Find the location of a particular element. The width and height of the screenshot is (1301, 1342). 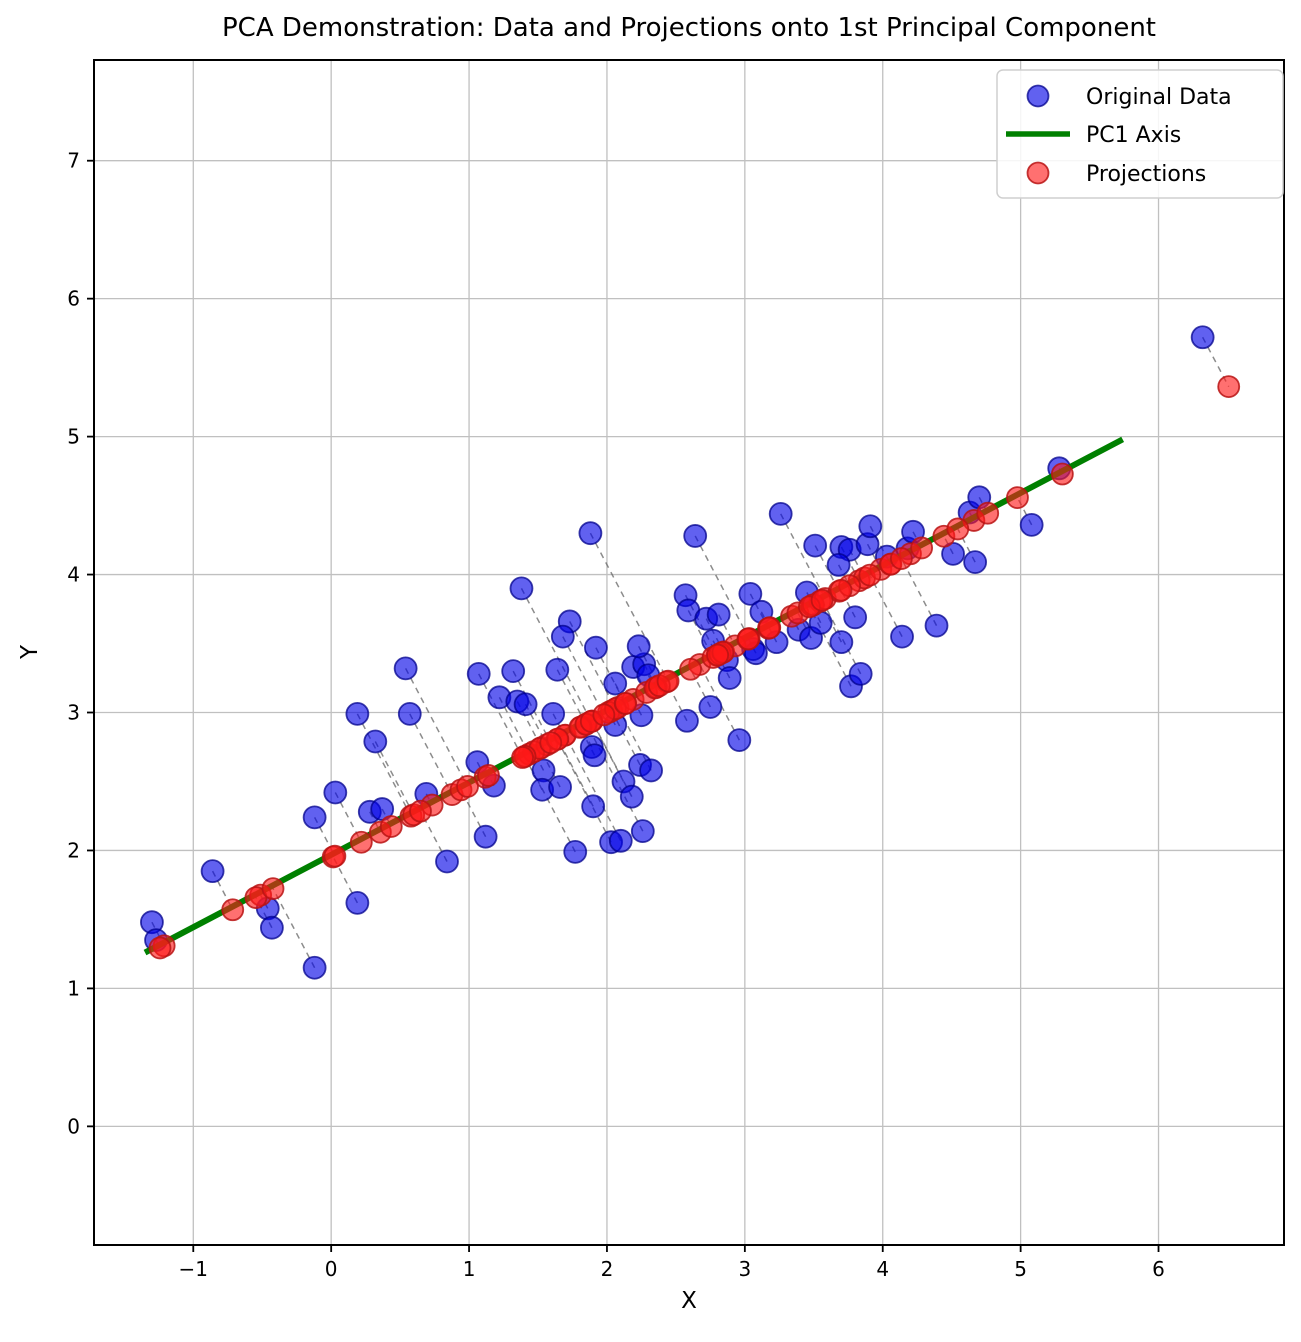

legend-item-projections: Projections is located at coordinates (1116, 174).